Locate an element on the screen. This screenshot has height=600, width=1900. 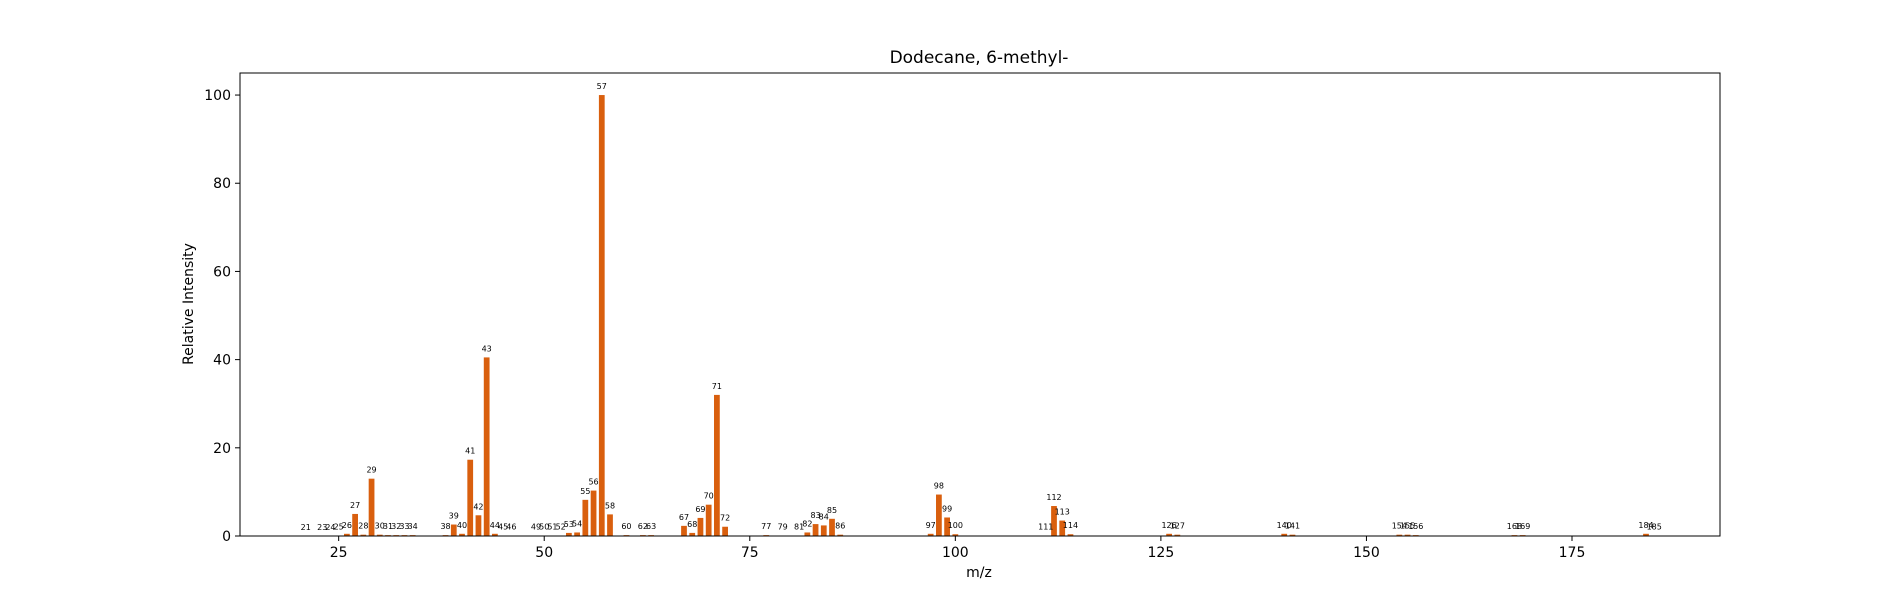
bar-label-mz-98: 98 is located at coordinates (939, 486).